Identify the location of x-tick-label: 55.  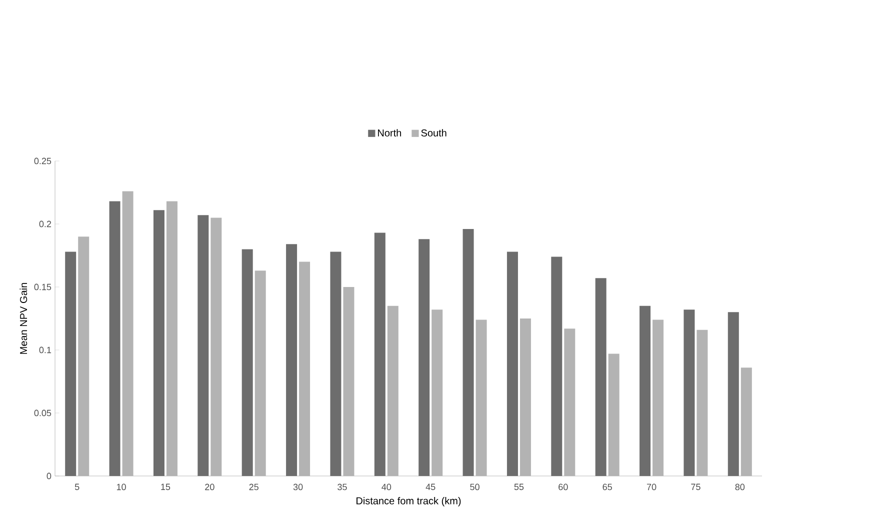
(519, 487).